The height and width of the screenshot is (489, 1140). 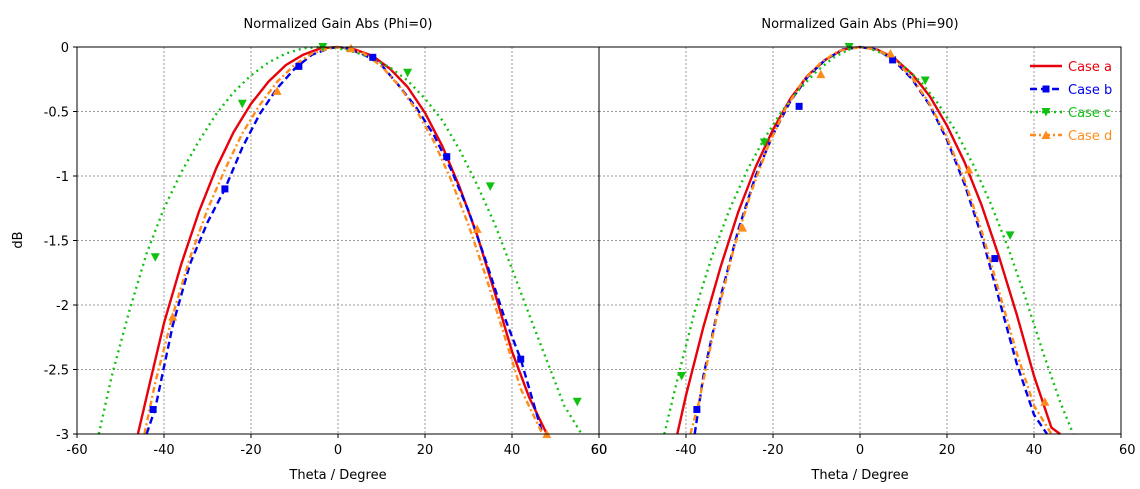 What do you see at coordinates (76, 450) in the screenshot?
I see `x-tick-label: -60` at bounding box center [76, 450].